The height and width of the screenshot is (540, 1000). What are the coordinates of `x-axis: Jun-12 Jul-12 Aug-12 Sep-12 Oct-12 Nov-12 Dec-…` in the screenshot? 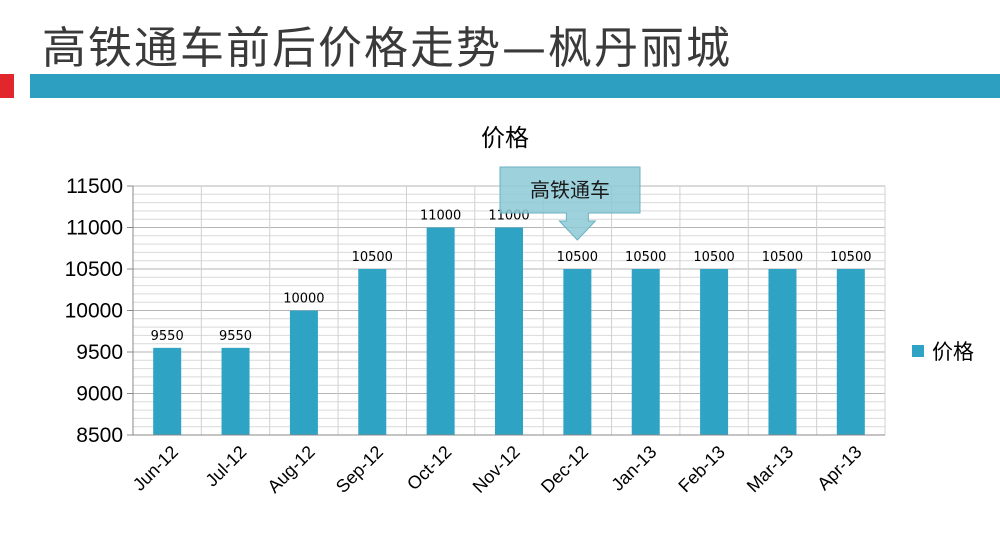 It's located at (507, 465).